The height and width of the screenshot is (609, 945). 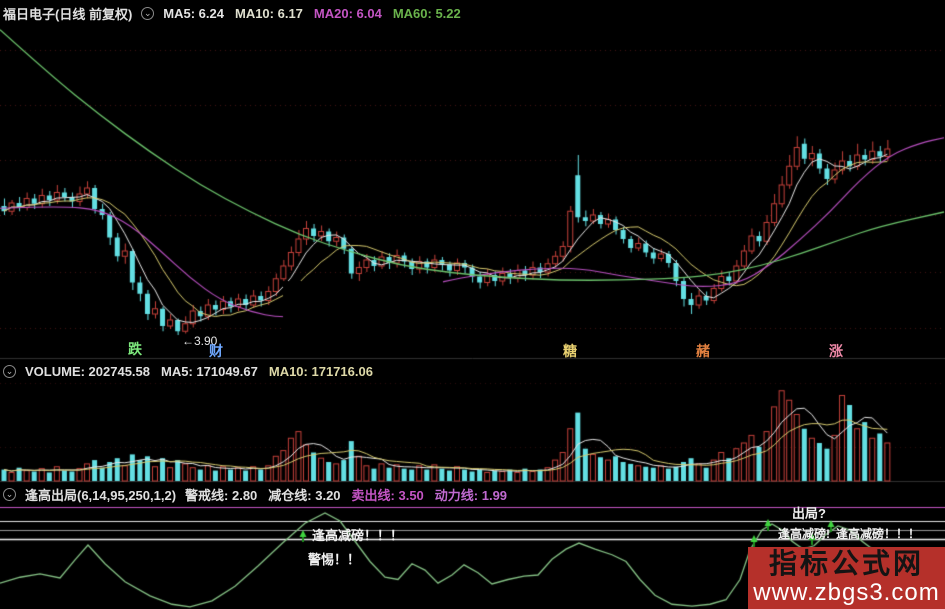 What do you see at coordinates (88, 371) in the screenshot?
I see `volume-value: VOLUME: 202745.58` at bounding box center [88, 371].